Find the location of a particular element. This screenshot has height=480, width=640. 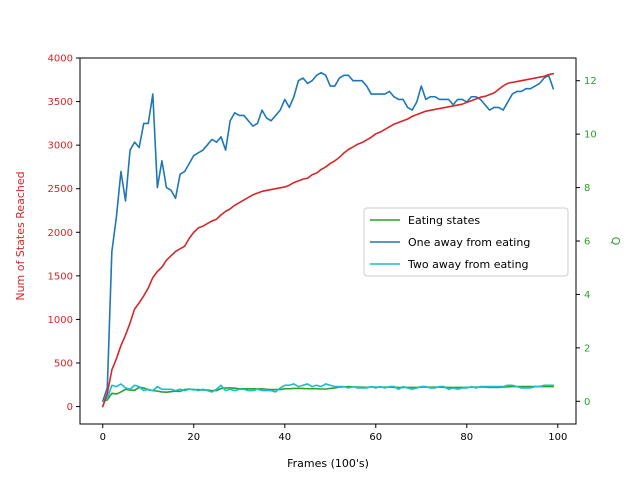

x-tick-label: 100 is located at coordinates (557, 437).